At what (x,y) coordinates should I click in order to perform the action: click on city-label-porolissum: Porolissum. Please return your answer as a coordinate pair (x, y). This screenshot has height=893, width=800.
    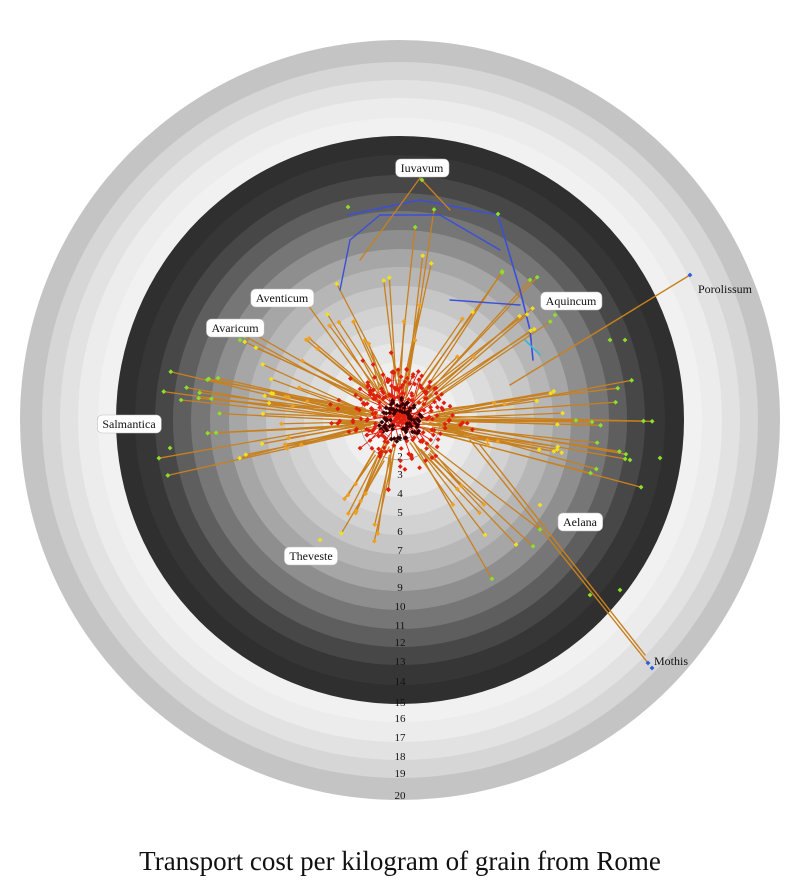
    Looking at the image, I should click on (725, 289).